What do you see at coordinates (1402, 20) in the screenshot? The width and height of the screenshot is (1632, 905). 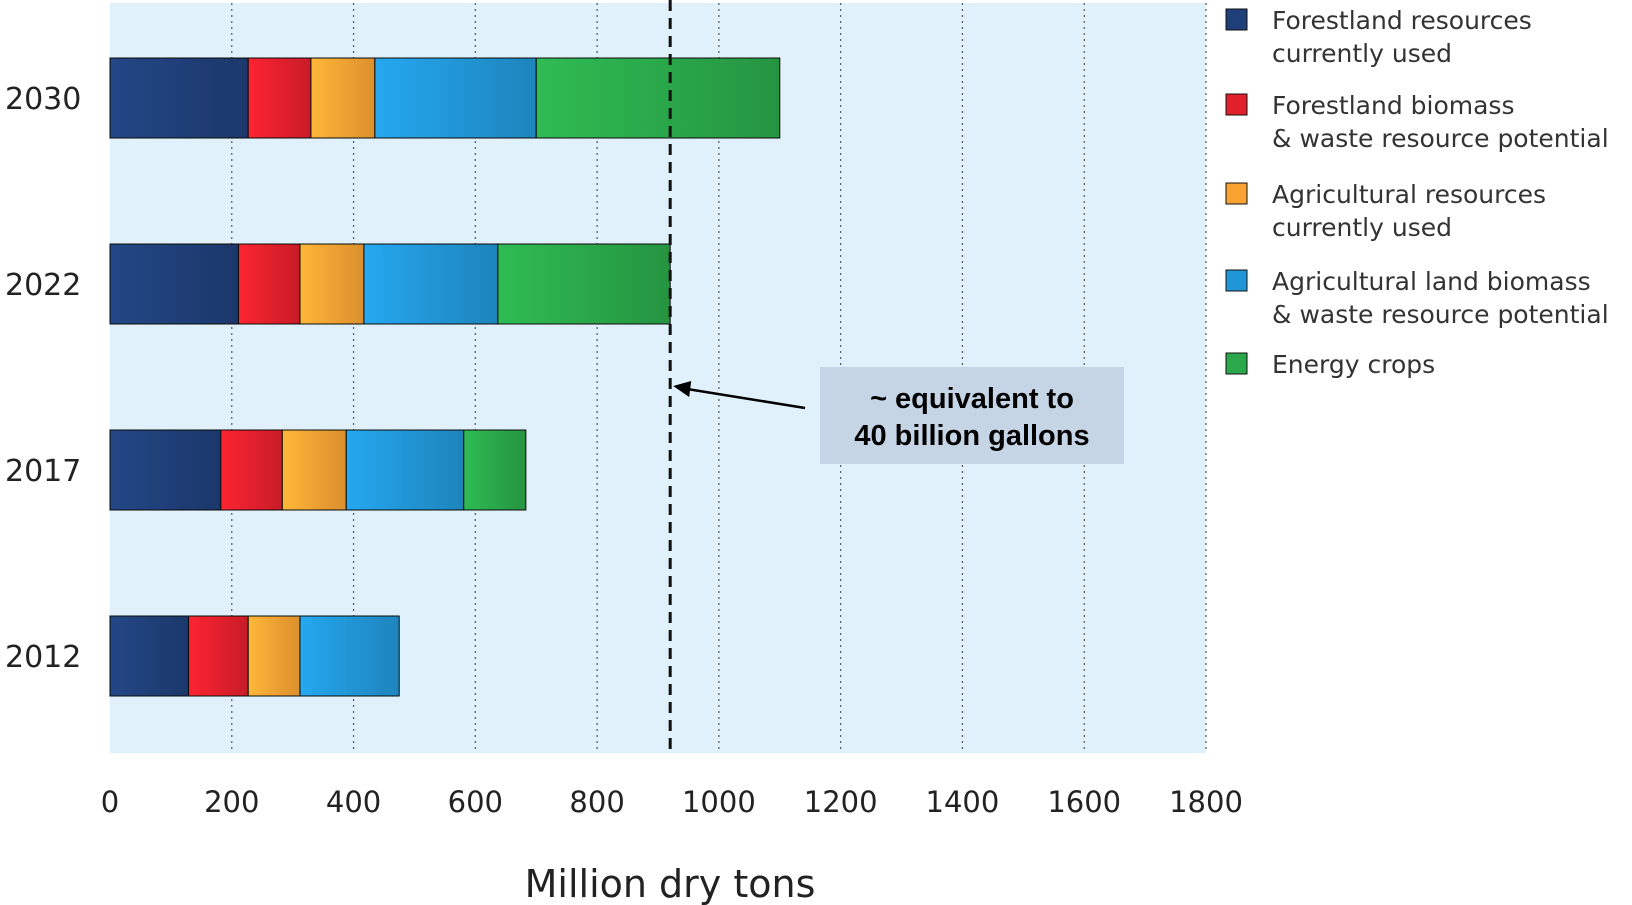 I see `legend-label-1-line-1: Forestland resources` at bounding box center [1402, 20].